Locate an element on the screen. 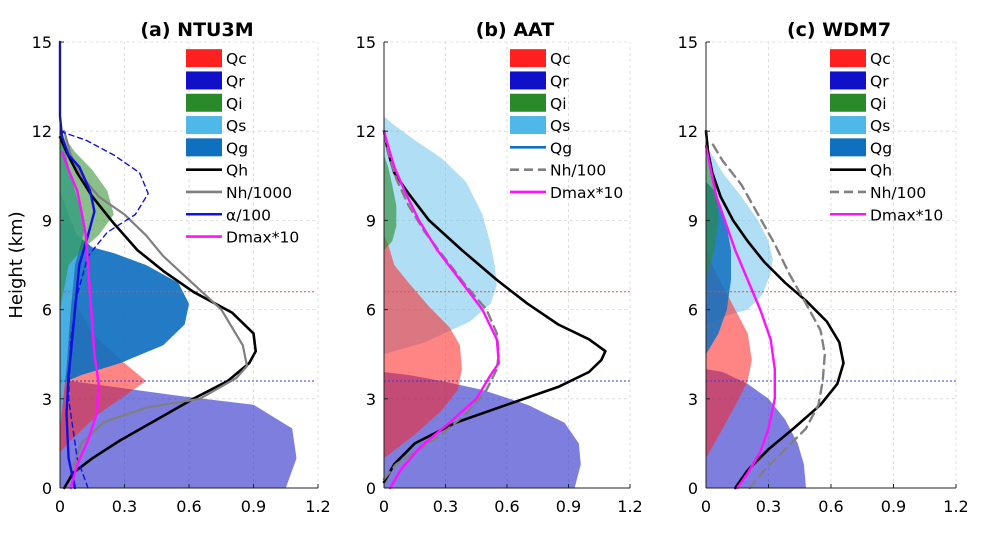 This screenshot has height=549, width=990. legend-label: Nh/1000 is located at coordinates (259, 193).